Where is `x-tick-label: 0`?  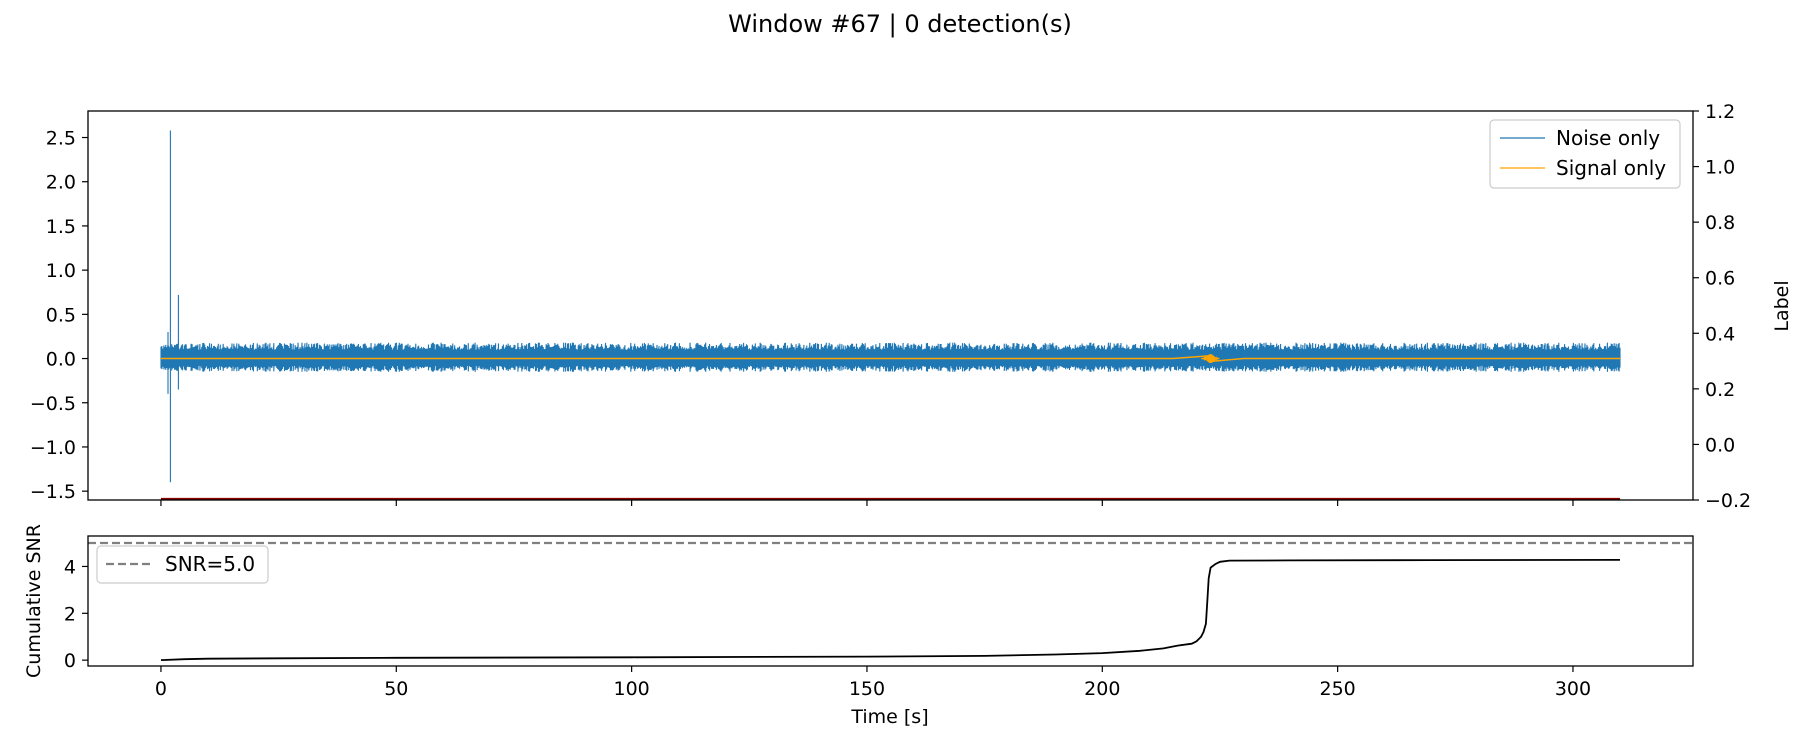
x-tick-label: 0 is located at coordinates (161, 689).